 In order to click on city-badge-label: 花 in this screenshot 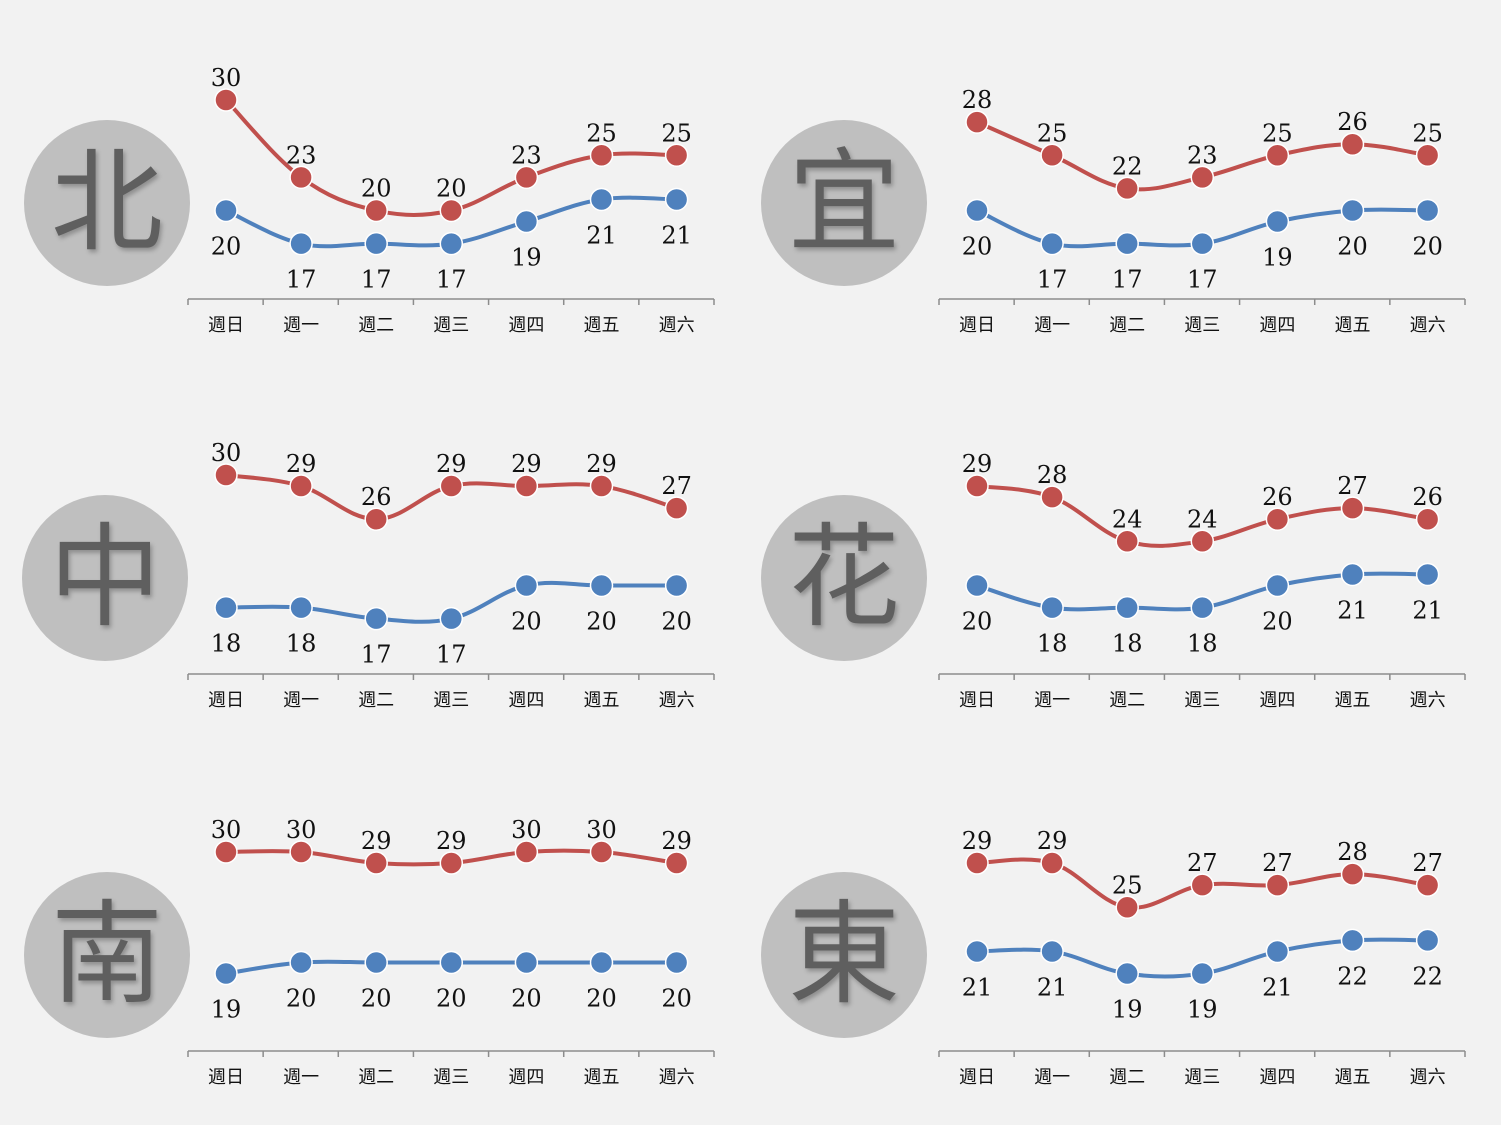, I will do `click(844, 578)`.